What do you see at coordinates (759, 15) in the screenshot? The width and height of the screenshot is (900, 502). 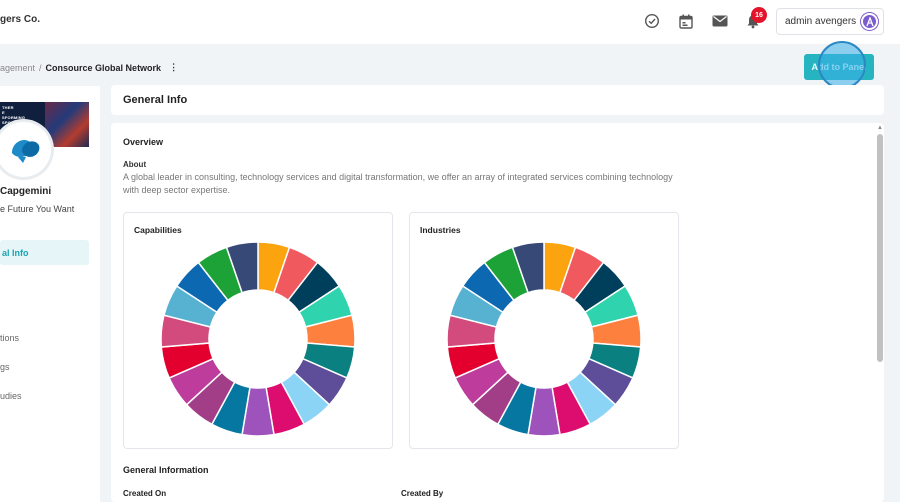 I see `notification-badge: 16` at bounding box center [759, 15].